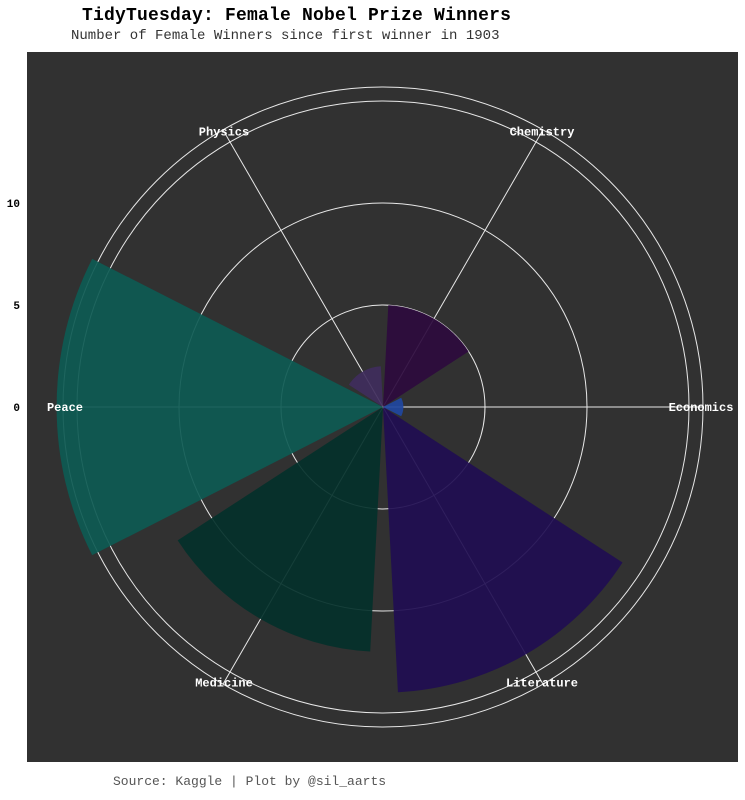  Describe the element at coordinates (542, 683) in the screenshot. I see `category-label-literature: Literature` at that location.